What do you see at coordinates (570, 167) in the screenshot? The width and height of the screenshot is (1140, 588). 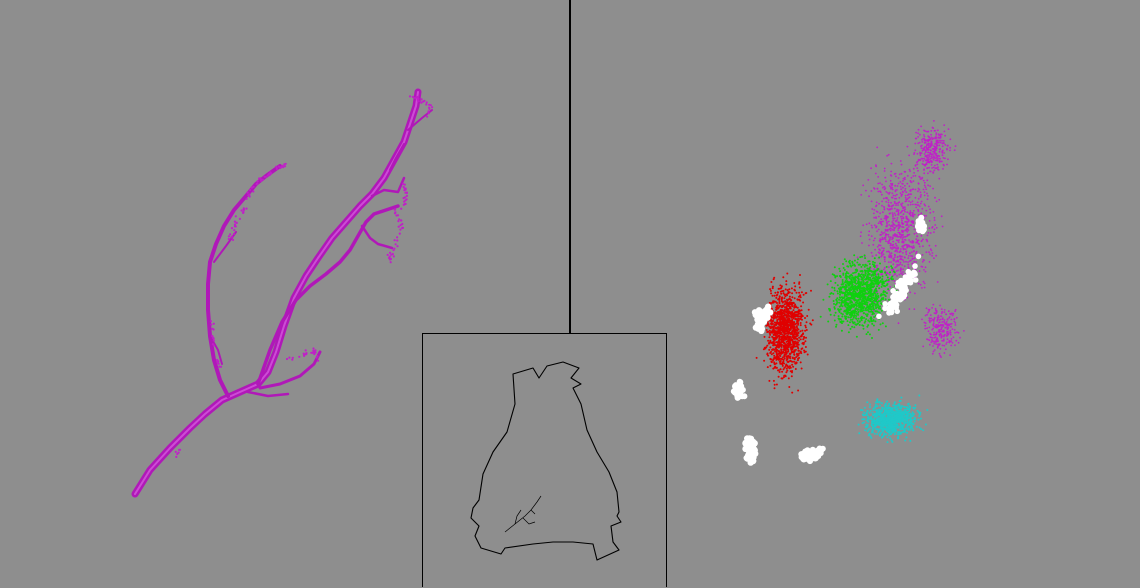 I see `viewport-divider` at bounding box center [570, 167].